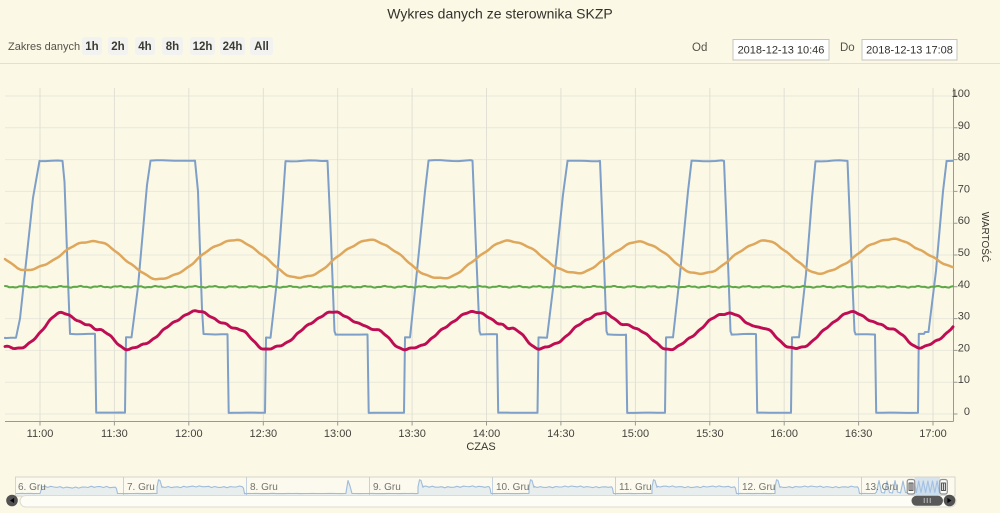 This screenshot has height=513, width=1000. Describe the element at coordinates (964, 380) in the screenshot. I see `svg-text: 10` at that location.